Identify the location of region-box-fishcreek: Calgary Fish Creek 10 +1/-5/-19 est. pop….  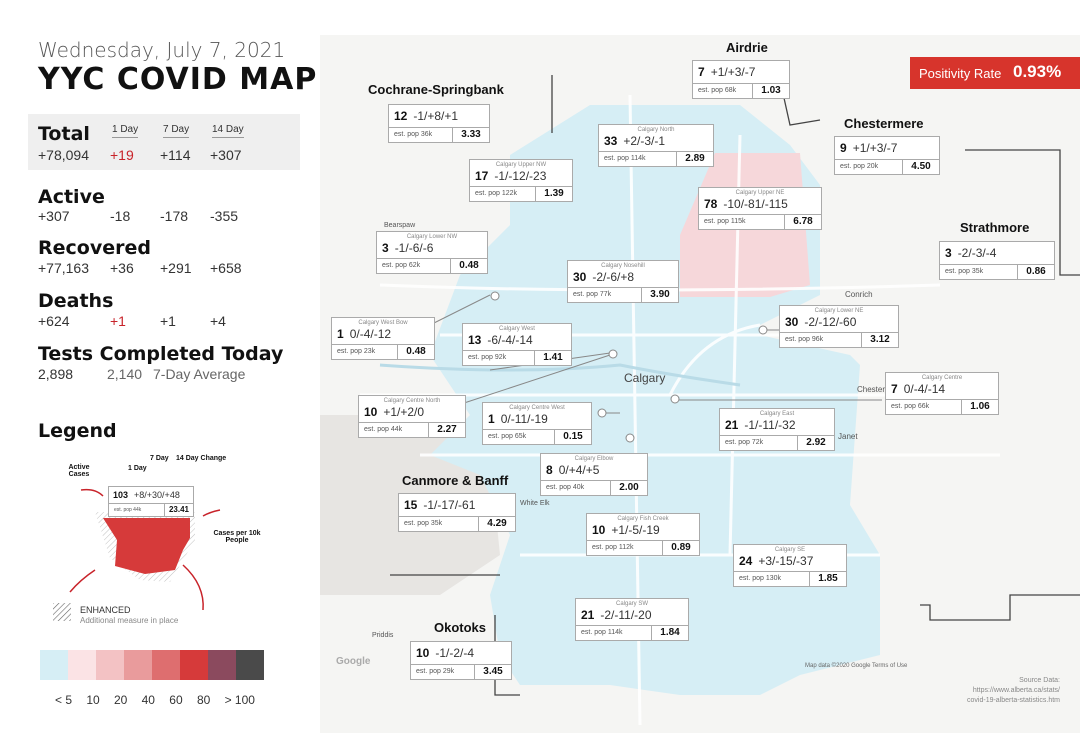
(643, 534).